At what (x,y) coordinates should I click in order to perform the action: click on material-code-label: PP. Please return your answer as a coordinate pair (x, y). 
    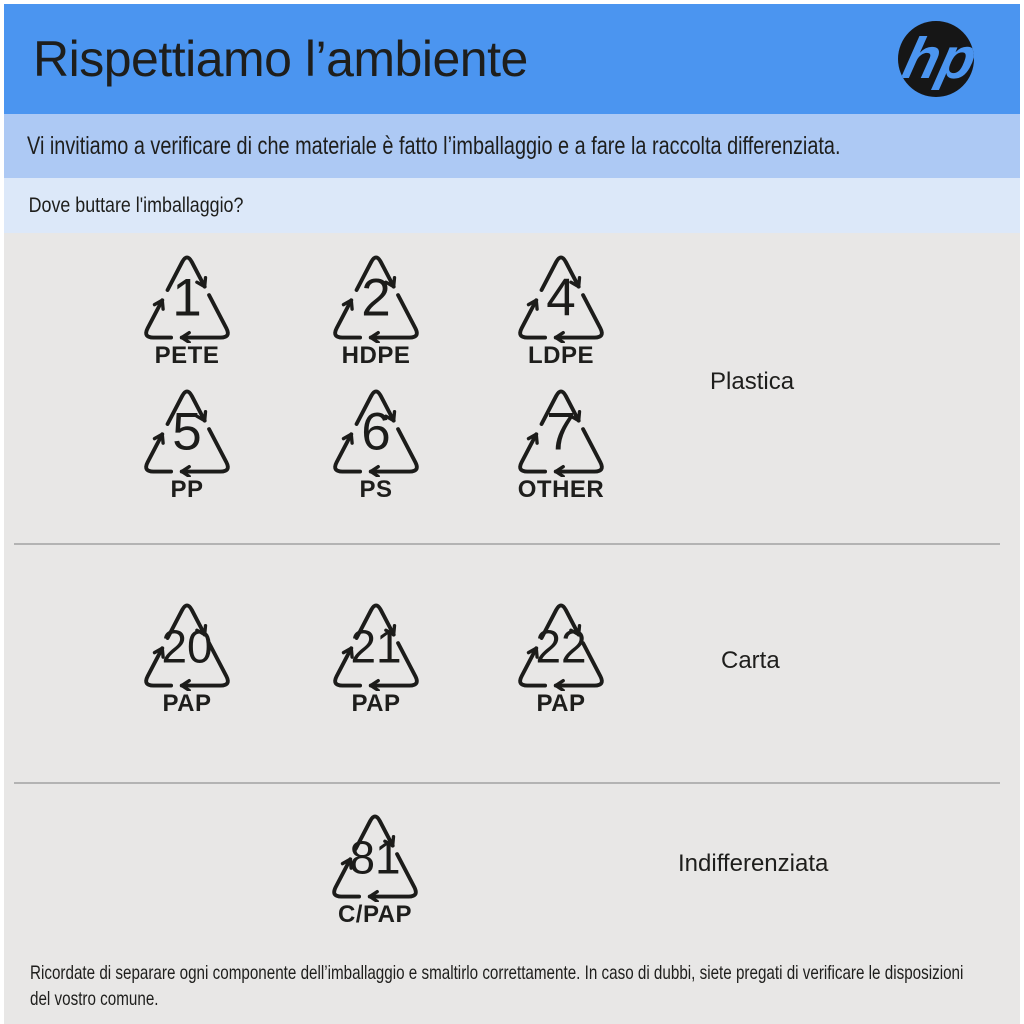
    Looking at the image, I should click on (187, 489).